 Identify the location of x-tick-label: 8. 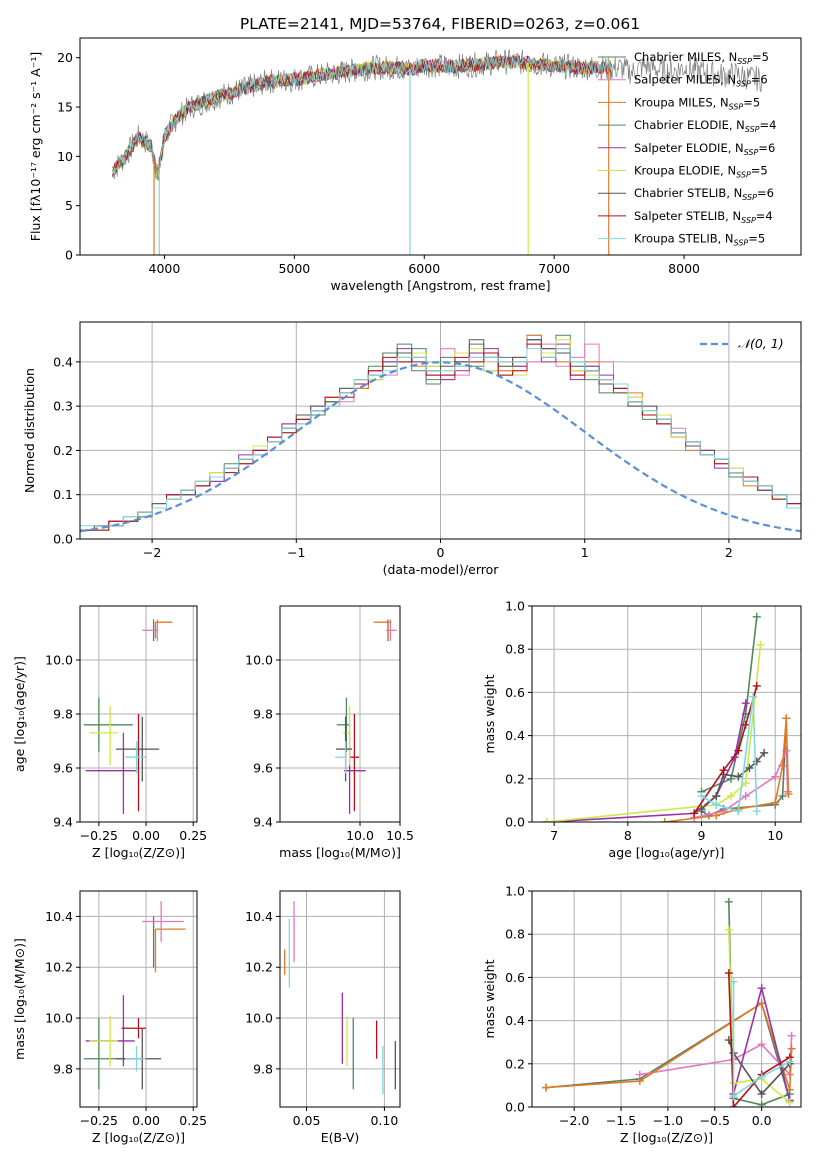
(628, 835).